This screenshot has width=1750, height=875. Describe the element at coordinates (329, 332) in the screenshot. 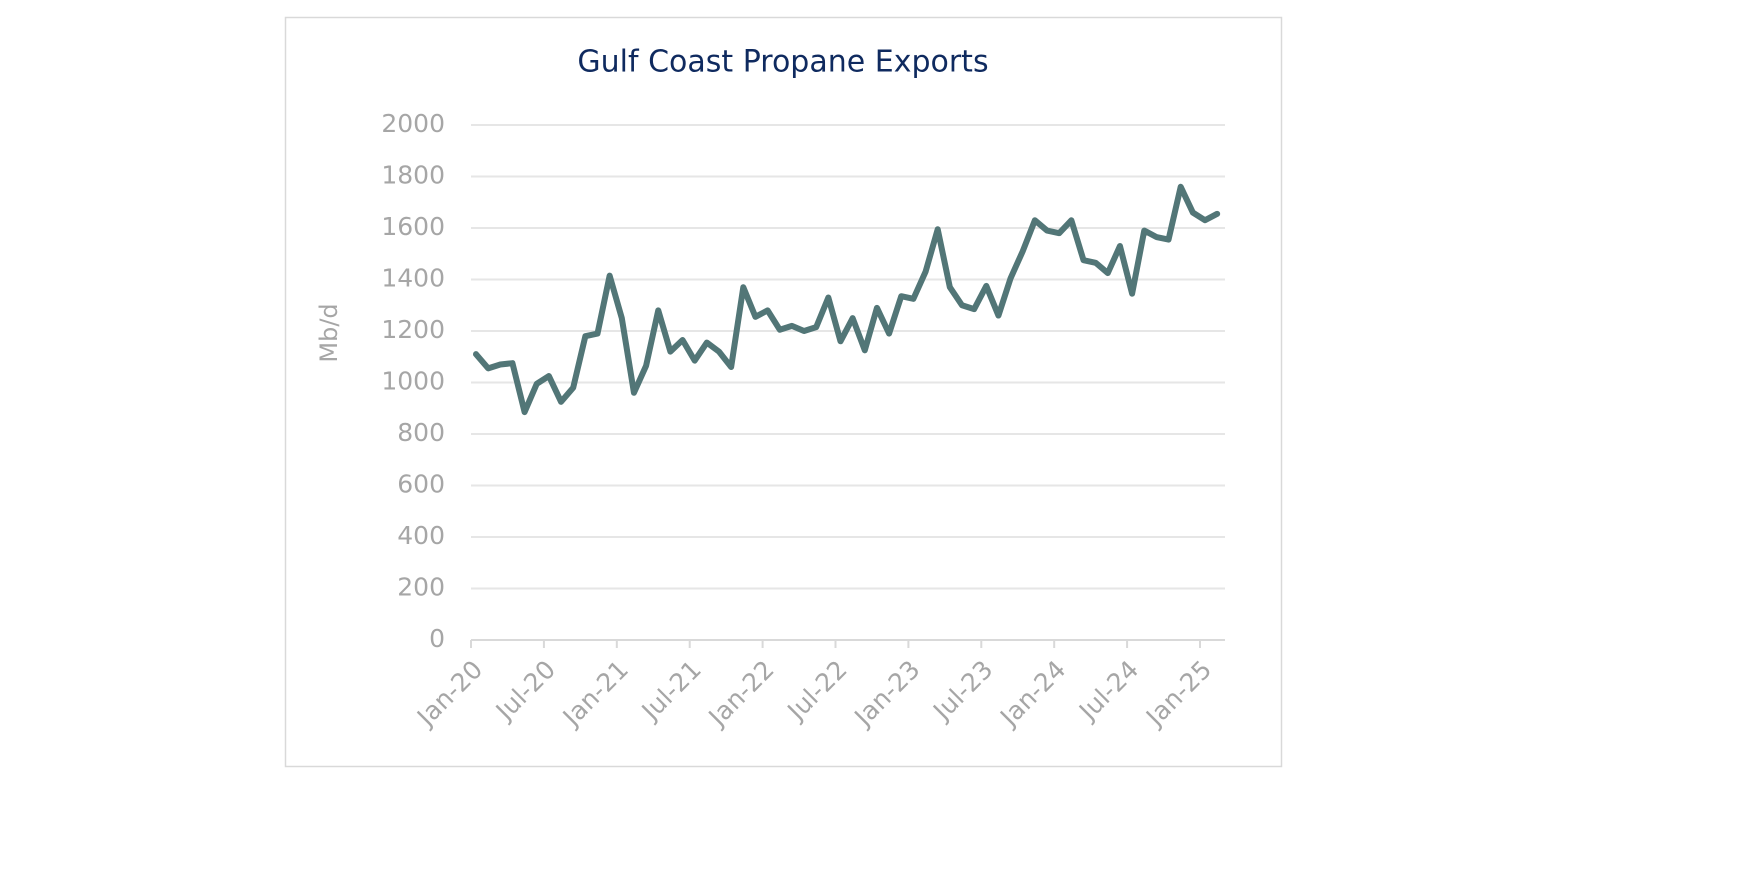

I see `y-axis-label: Mb/d` at that location.